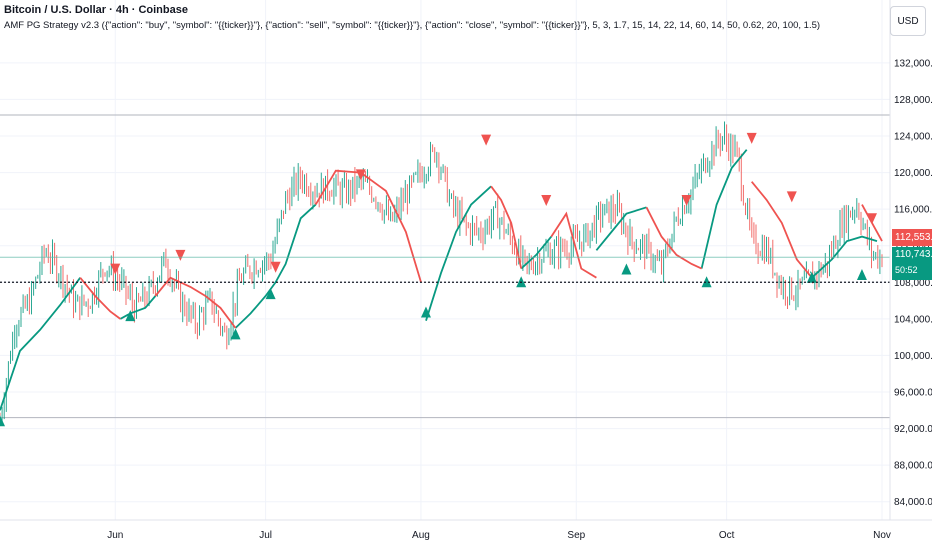 This screenshot has width=932, height=550. I want to click on y-tick-label: 104,000.00, so click(913, 319).